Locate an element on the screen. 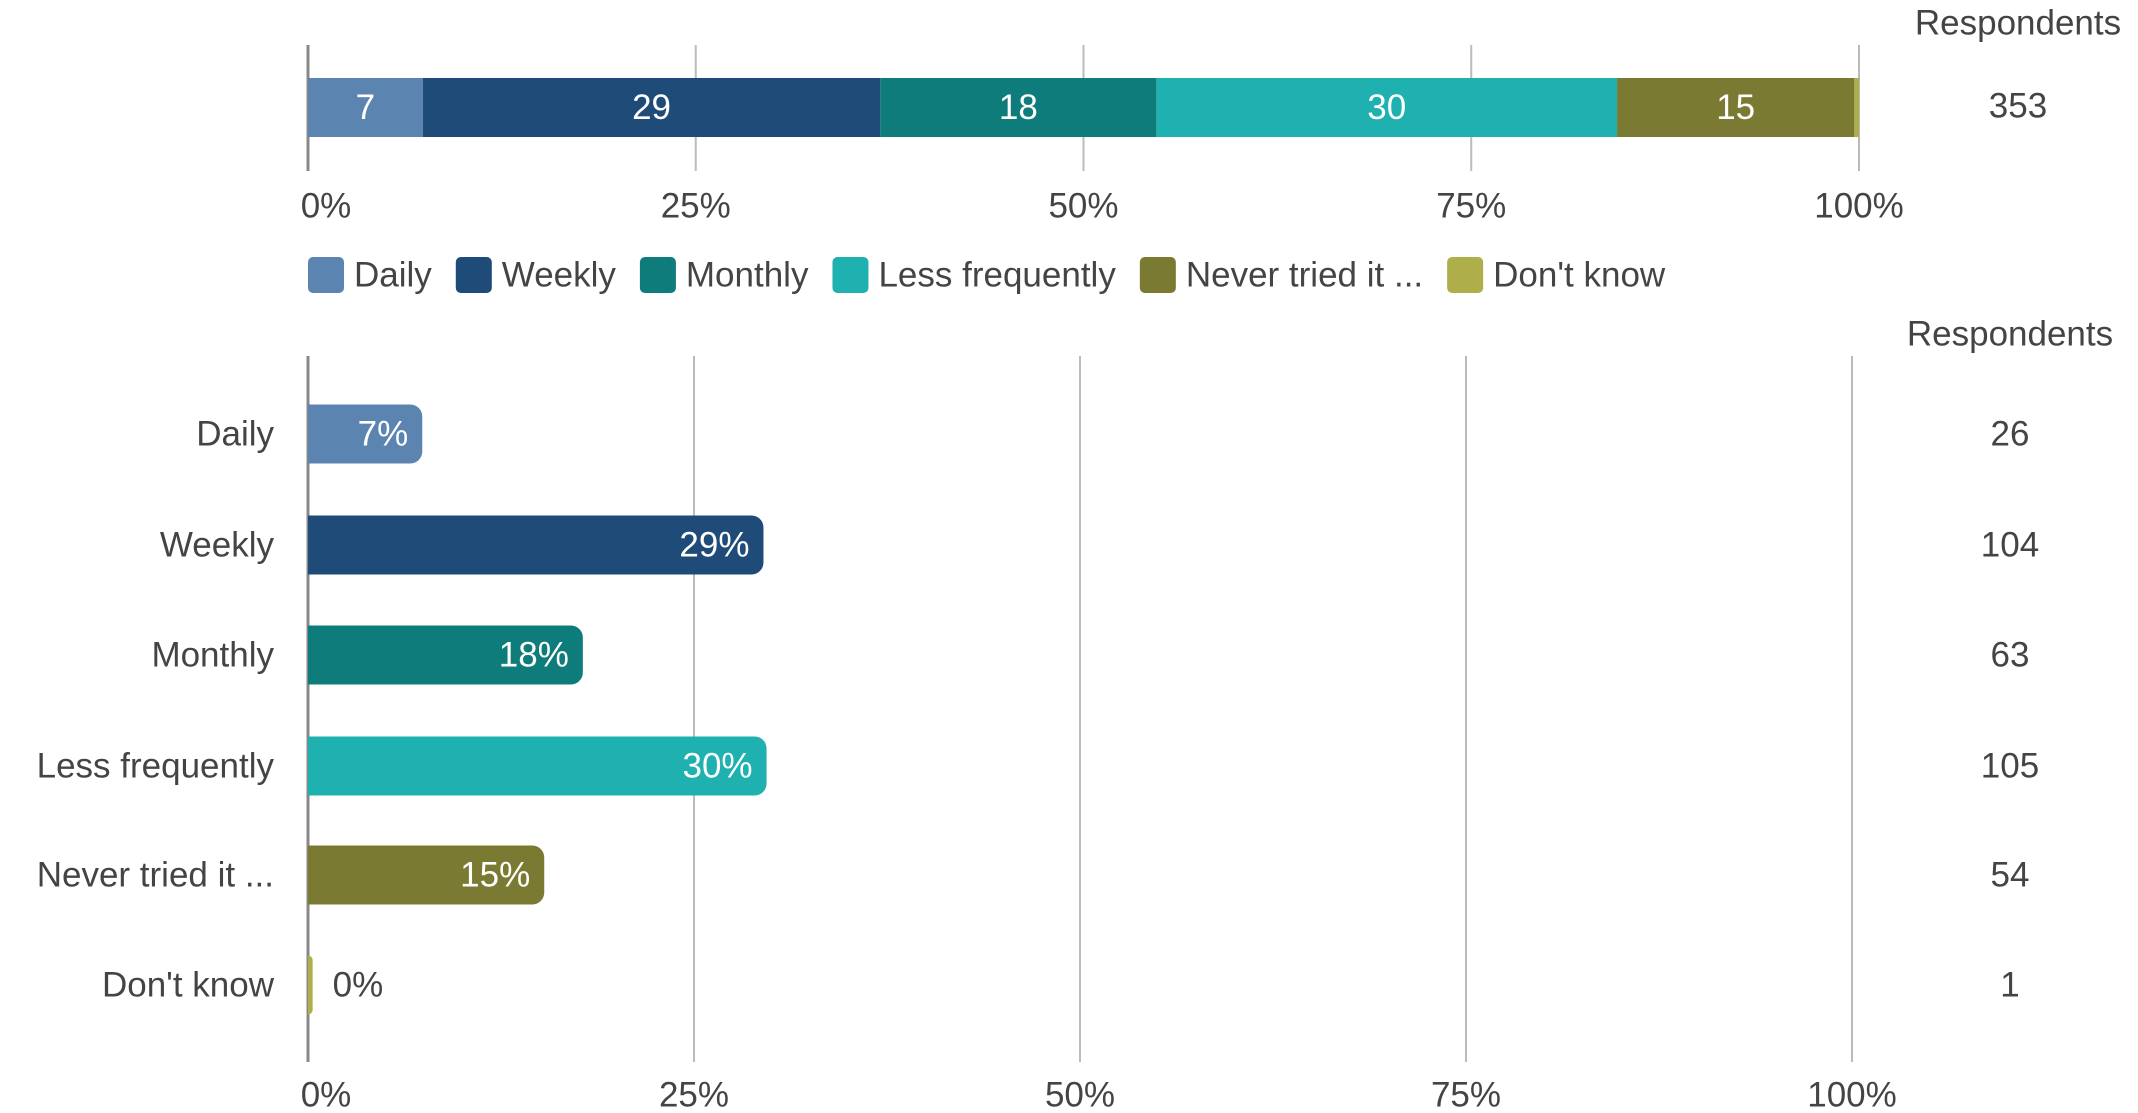 Image resolution: width=2138 pixels, height=1113 pixels. value-label: 15 is located at coordinates (1735, 107).